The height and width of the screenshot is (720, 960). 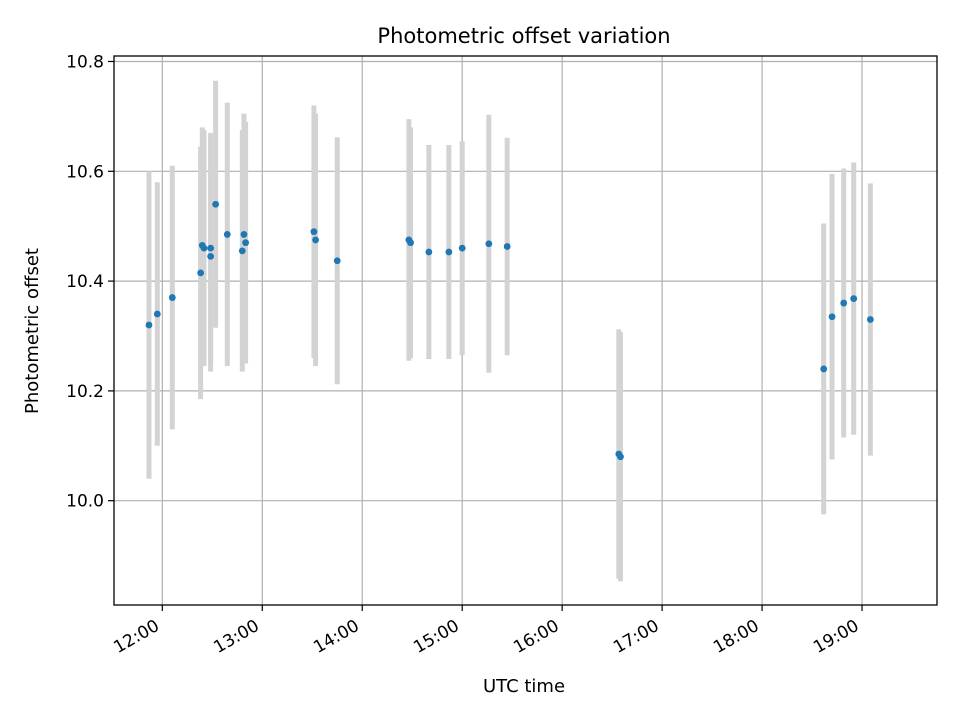 I want to click on x-axis-label: UTC time, so click(x=524, y=686).